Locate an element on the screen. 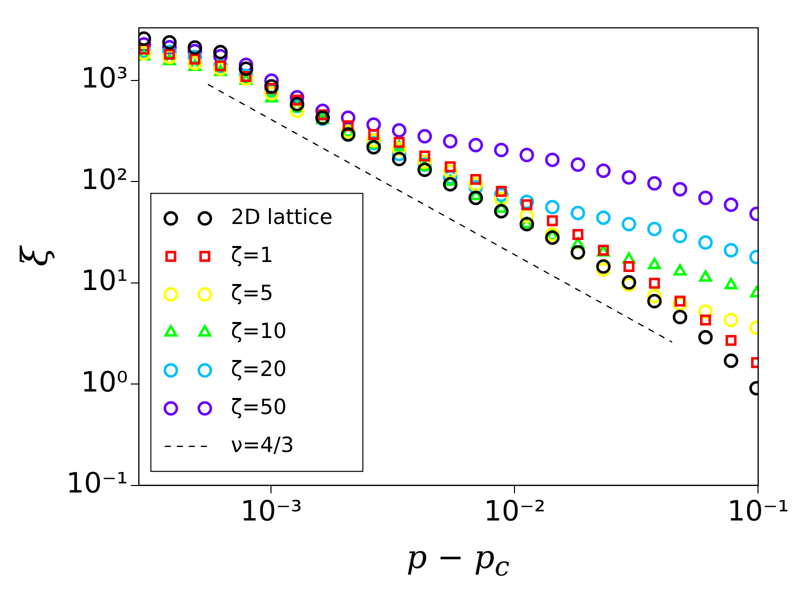 This screenshot has height=600, width=800. legend-label: ζ=10 is located at coordinates (258, 330).